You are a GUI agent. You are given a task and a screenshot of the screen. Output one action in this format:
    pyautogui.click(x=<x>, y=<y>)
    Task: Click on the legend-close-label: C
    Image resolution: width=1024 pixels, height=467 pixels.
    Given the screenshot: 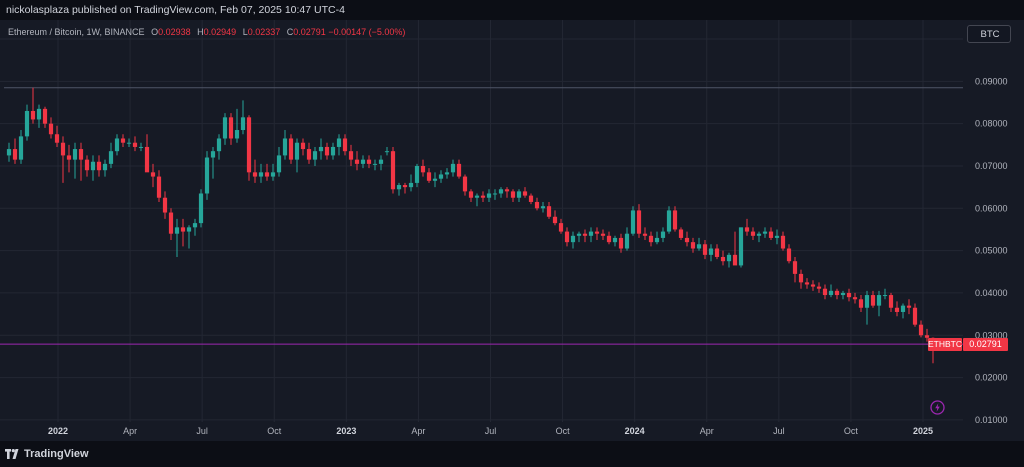 What is the action you would take?
    pyautogui.click(x=290, y=32)
    